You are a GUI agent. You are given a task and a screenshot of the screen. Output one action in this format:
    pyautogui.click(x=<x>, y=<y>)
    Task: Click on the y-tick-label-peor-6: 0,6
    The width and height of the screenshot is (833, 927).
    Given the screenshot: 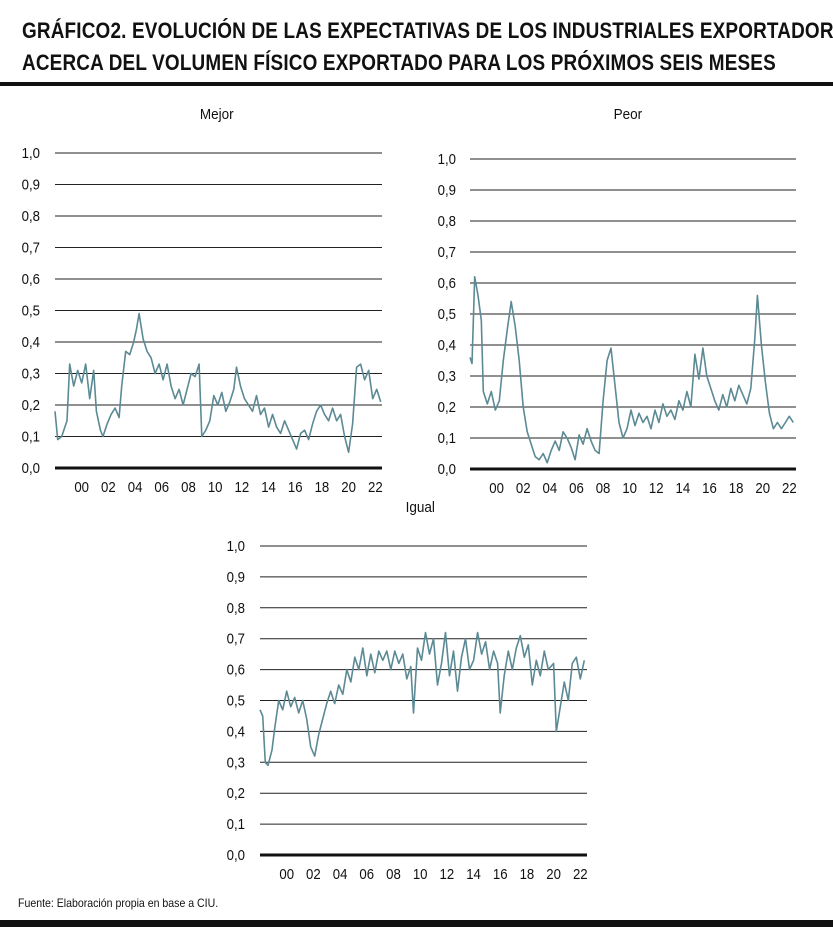 What is the action you would take?
    pyautogui.click(x=447, y=282)
    